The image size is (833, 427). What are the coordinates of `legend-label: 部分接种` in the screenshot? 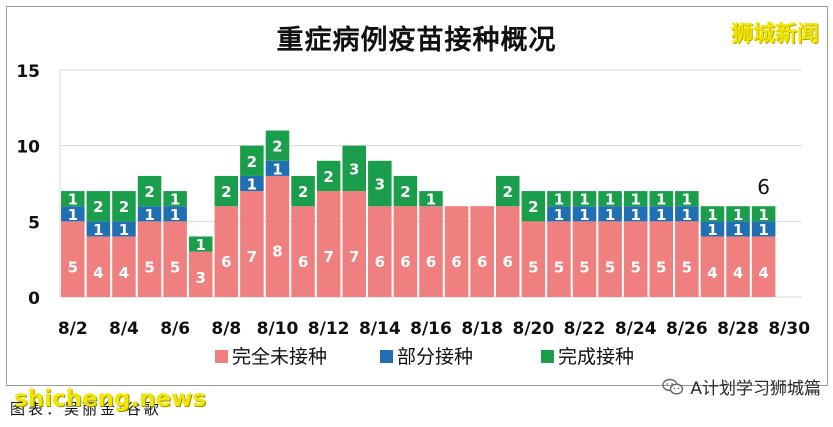 It's located at (435, 357).